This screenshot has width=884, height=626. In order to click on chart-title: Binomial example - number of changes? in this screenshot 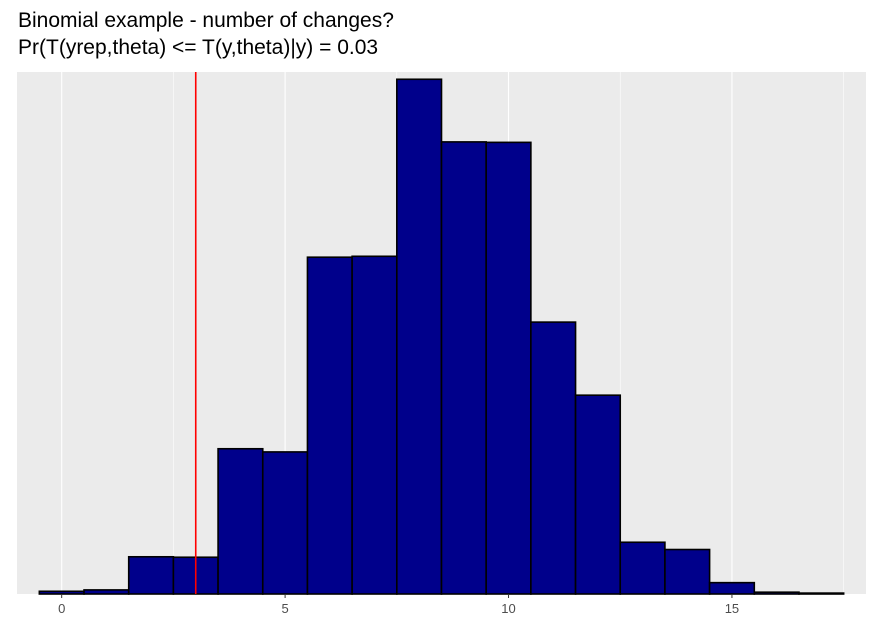, I will do `click(206, 20)`.